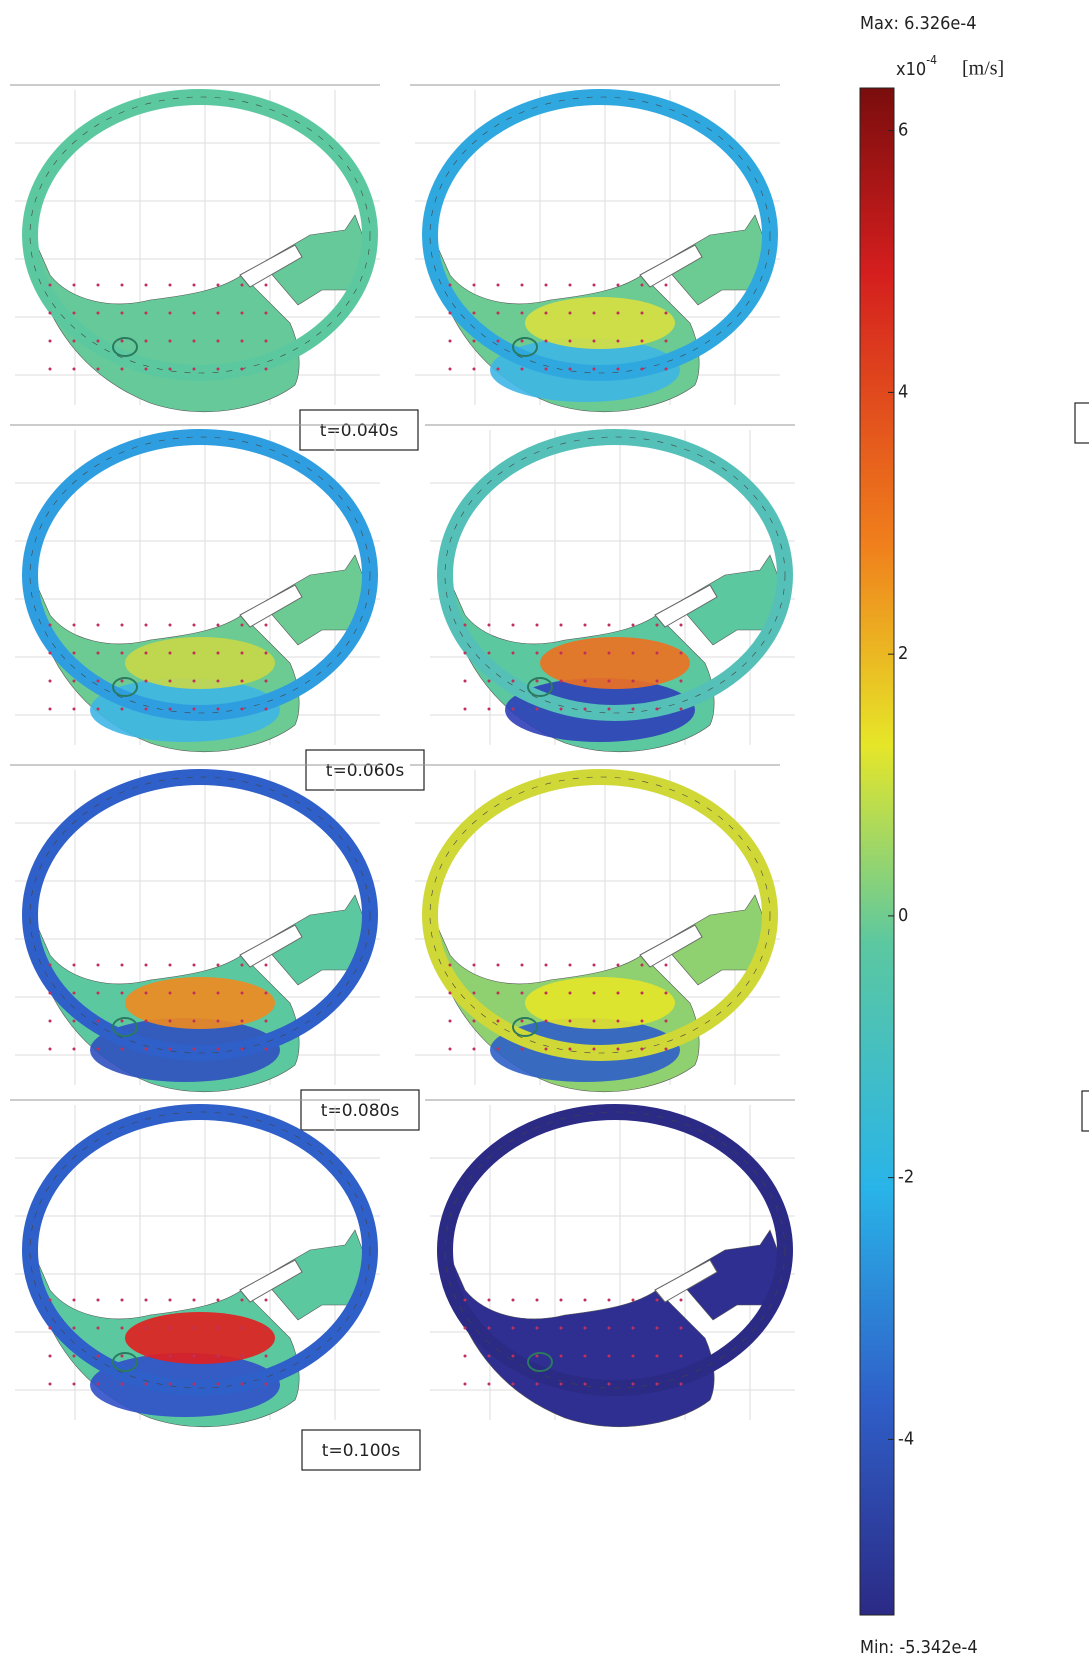 The image size is (1089, 1666). What do you see at coordinates (600, 323) in the screenshot?
I see `hot-zone` at bounding box center [600, 323].